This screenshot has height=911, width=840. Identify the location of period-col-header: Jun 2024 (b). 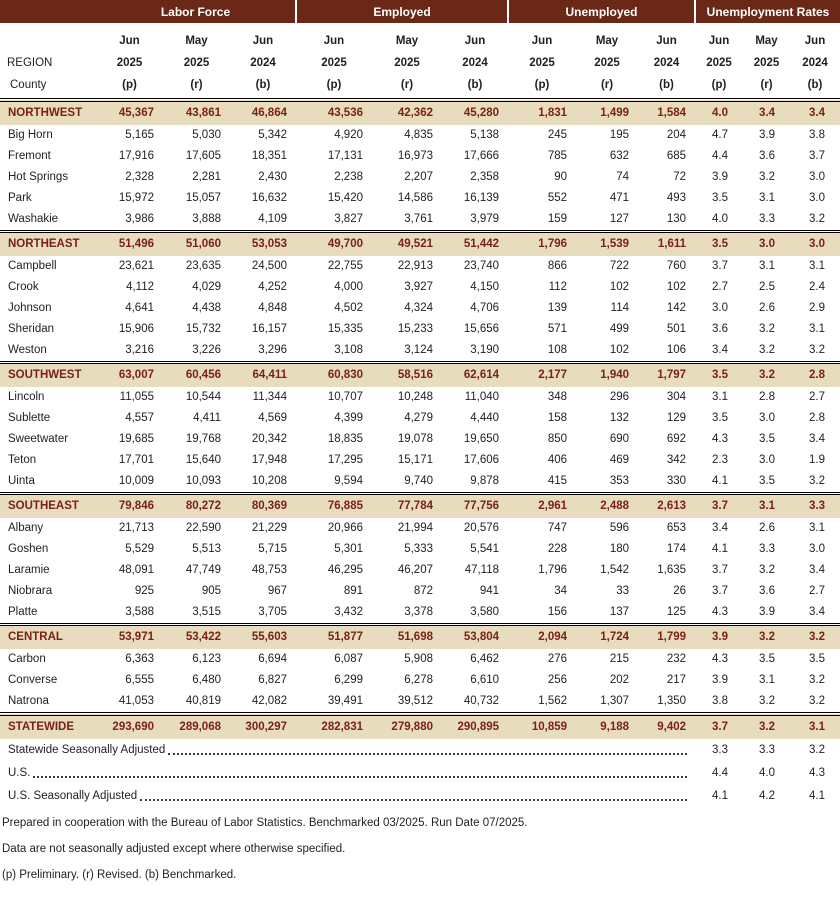
(815, 63).